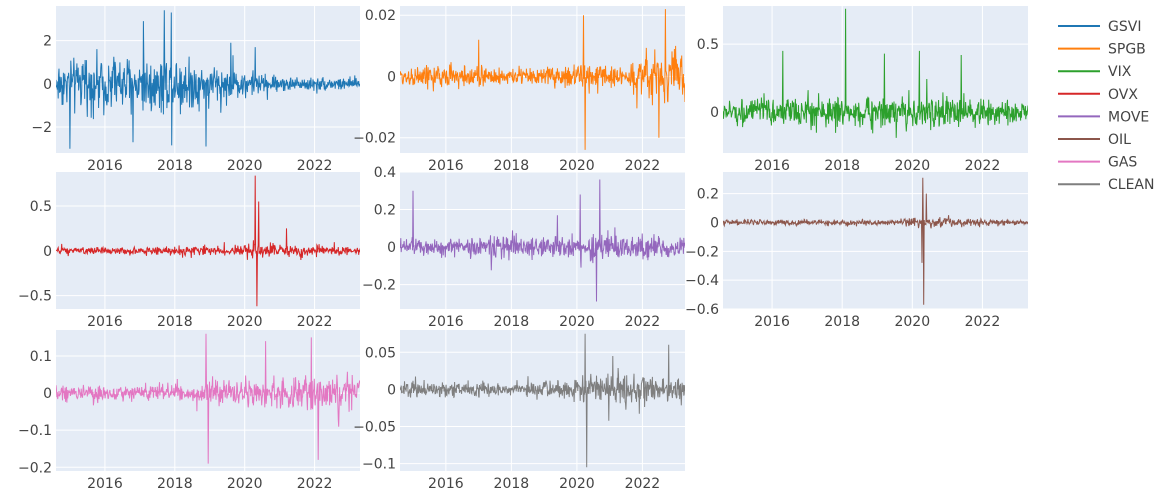  I want to click on legend-label-oil: OIL, so click(1119, 140).